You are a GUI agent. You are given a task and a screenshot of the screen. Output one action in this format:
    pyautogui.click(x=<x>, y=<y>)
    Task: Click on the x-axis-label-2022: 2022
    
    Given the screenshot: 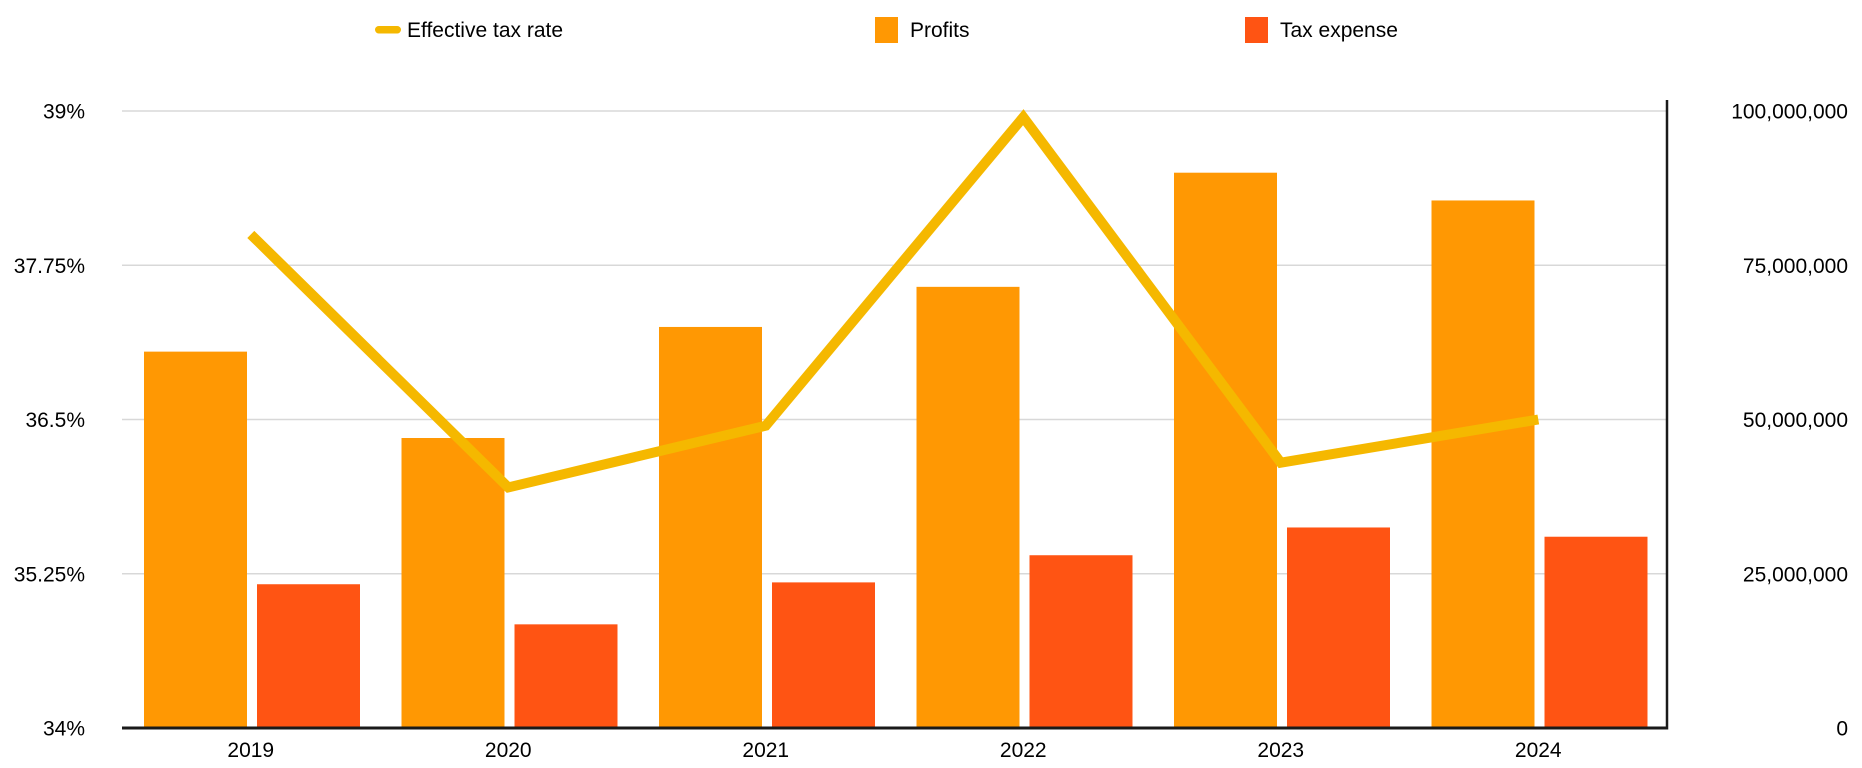 What is the action you would take?
    pyautogui.click(x=1023, y=750)
    